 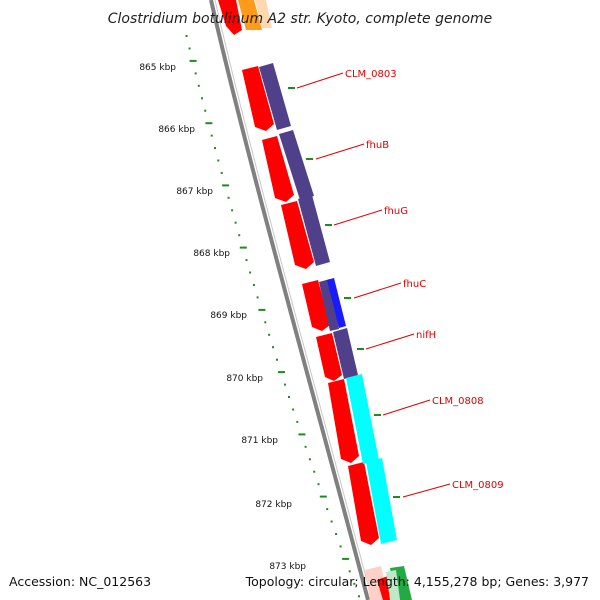 What do you see at coordinates (263, 14) in the screenshot?
I see `partial-cog-top-peach` at bounding box center [263, 14].